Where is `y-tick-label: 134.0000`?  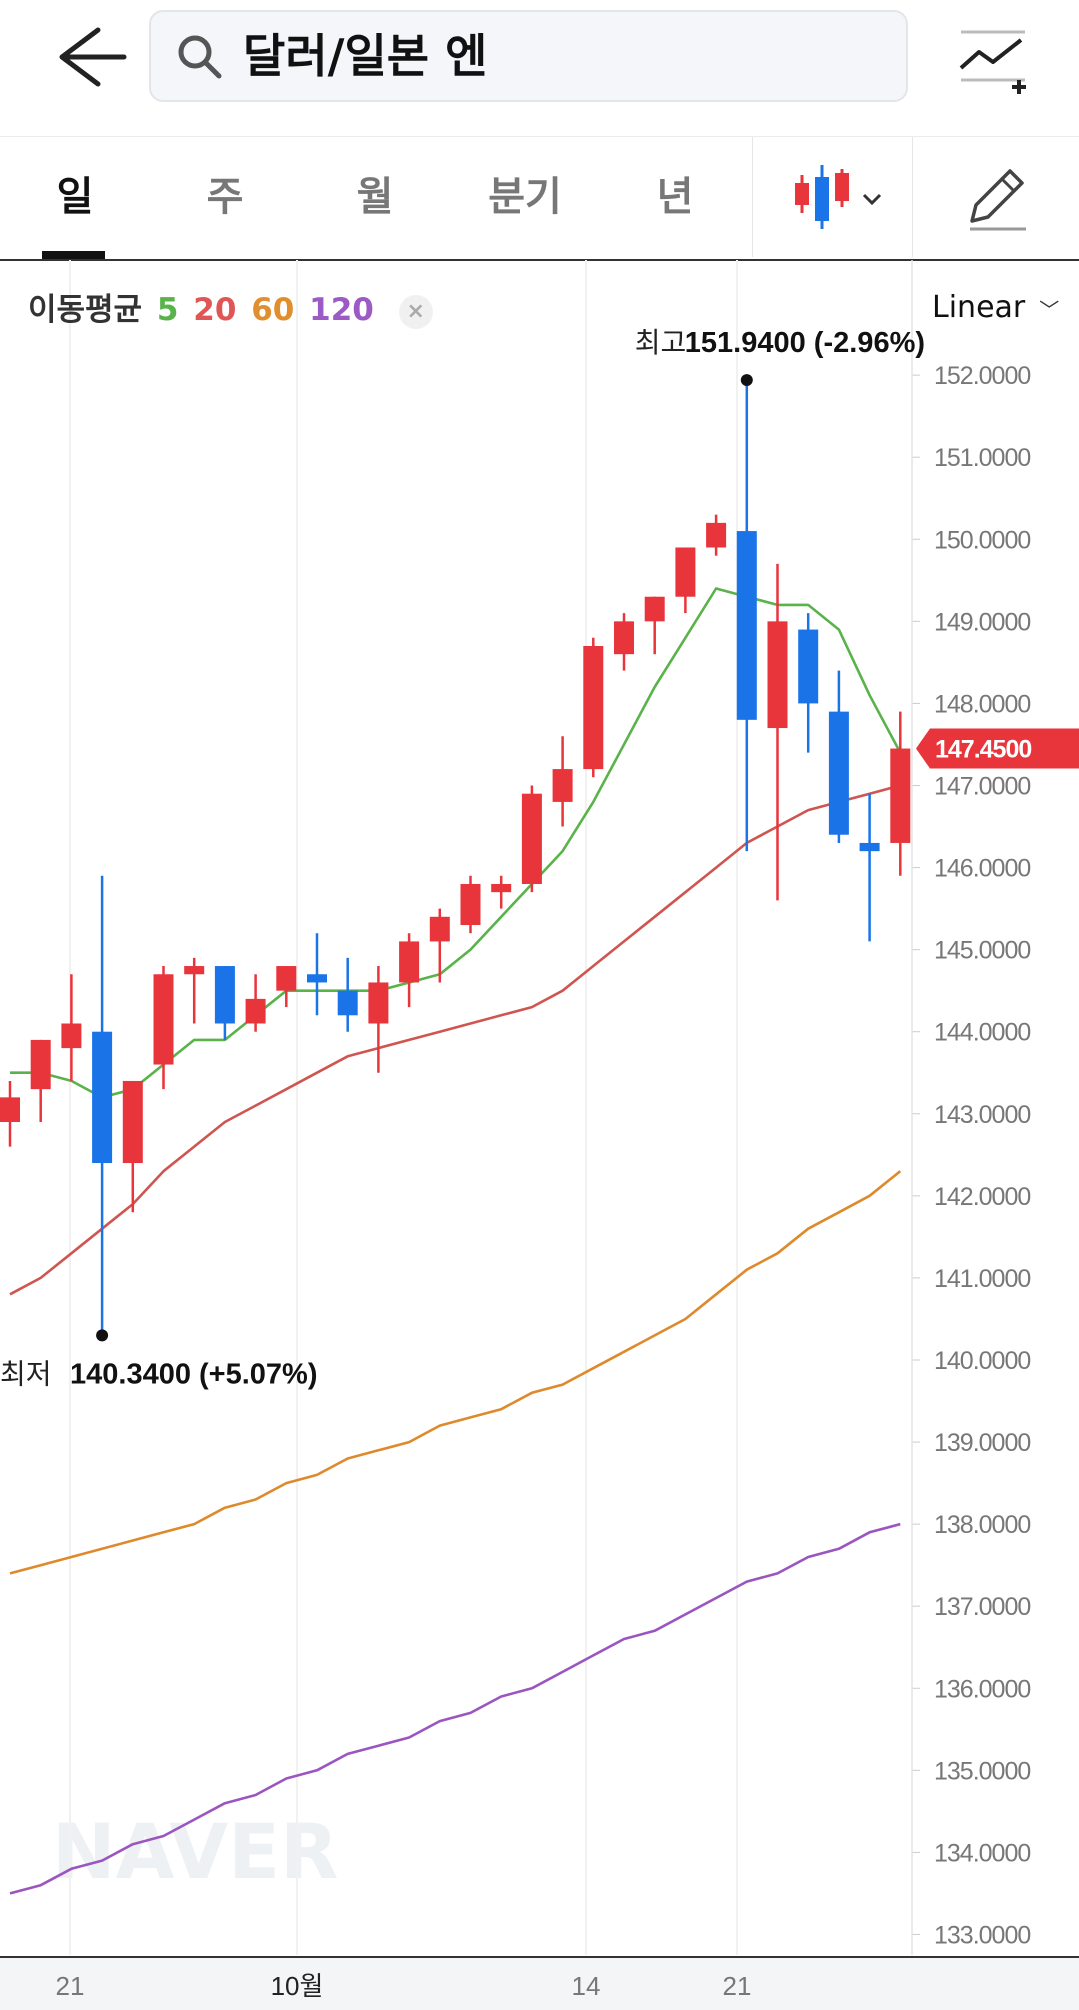
y-tick-label: 134.0000 is located at coordinates (982, 1853).